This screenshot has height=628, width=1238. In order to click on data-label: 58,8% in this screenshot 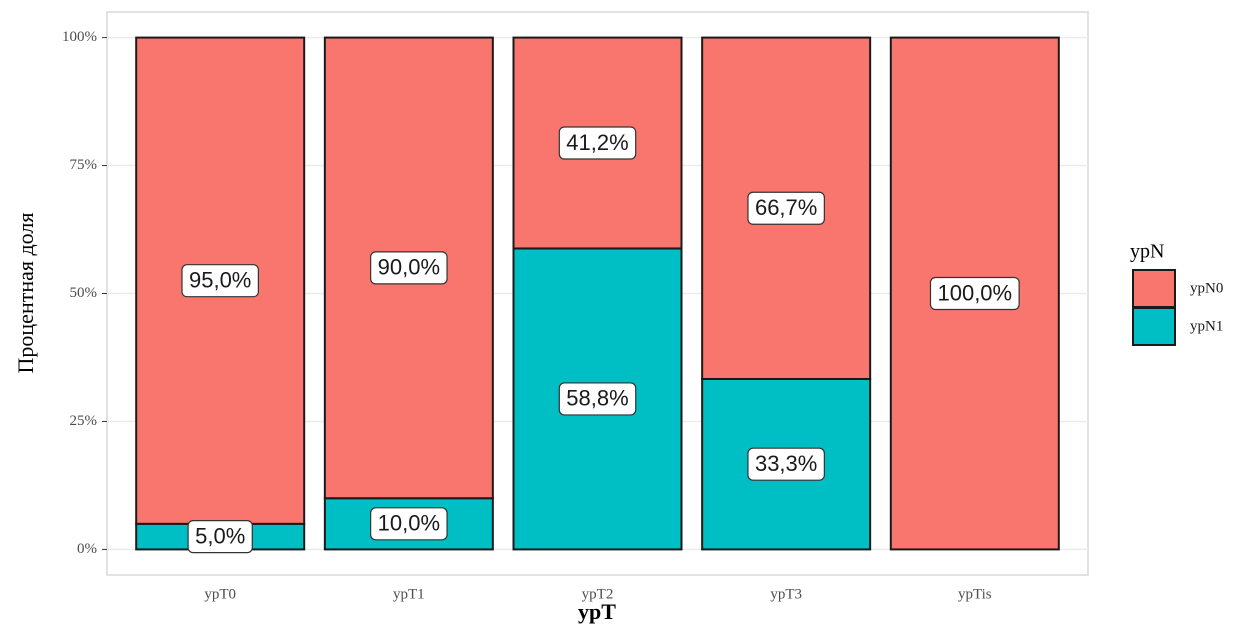, I will do `click(597, 398)`.